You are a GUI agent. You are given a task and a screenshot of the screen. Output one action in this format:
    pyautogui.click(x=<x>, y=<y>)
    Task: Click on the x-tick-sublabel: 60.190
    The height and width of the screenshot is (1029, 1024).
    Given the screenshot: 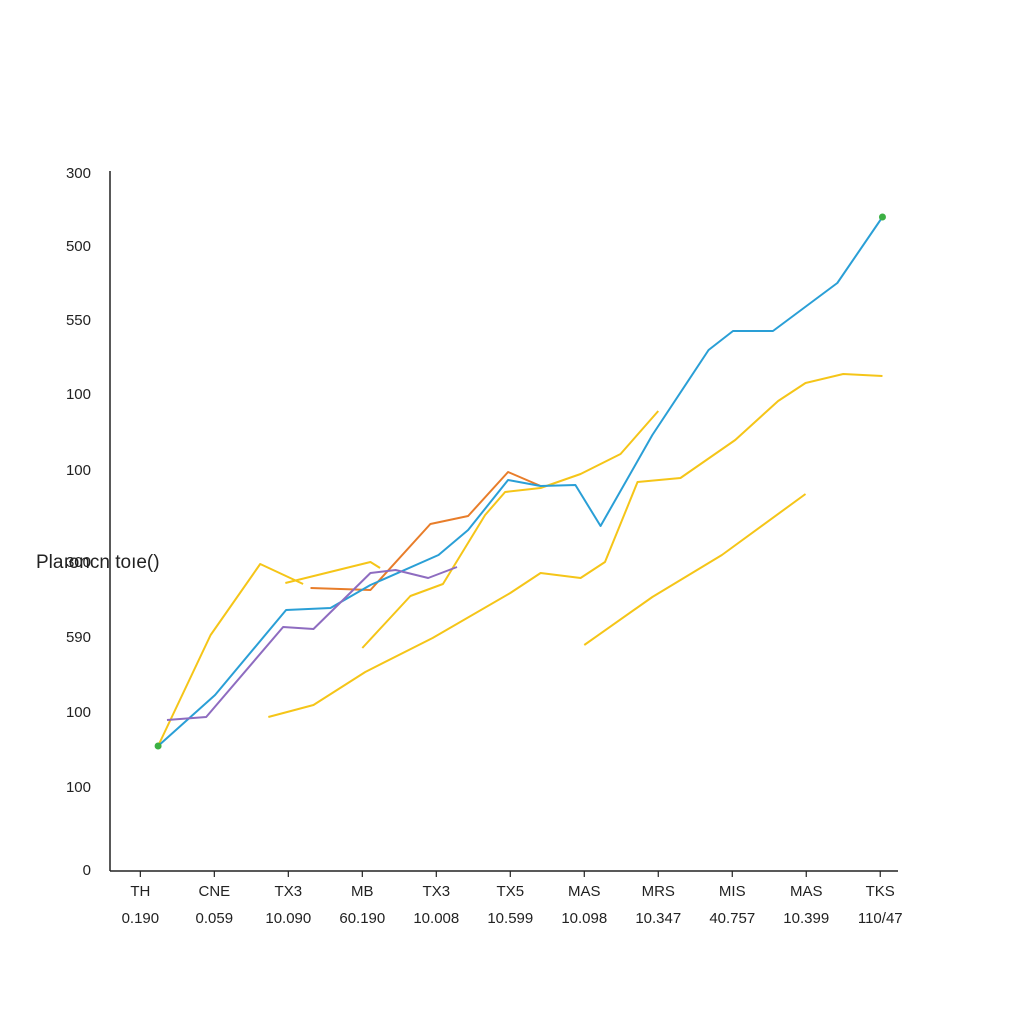 What is the action you would take?
    pyautogui.click(x=362, y=918)
    